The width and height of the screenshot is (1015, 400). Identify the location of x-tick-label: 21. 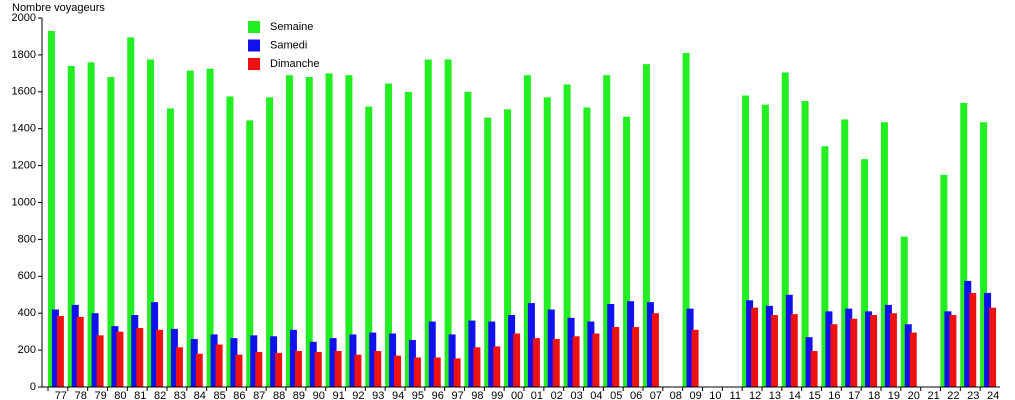
(933, 395).